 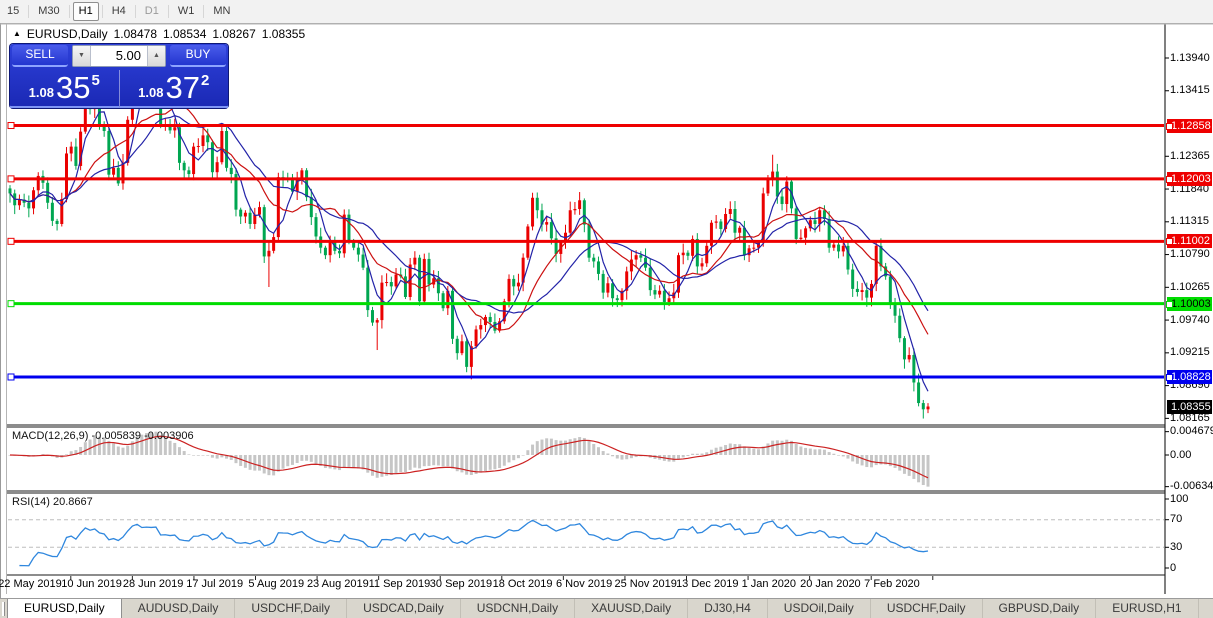 What do you see at coordinates (85, 11) in the screenshot?
I see `timeframe-button-h1: H1` at bounding box center [85, 11].